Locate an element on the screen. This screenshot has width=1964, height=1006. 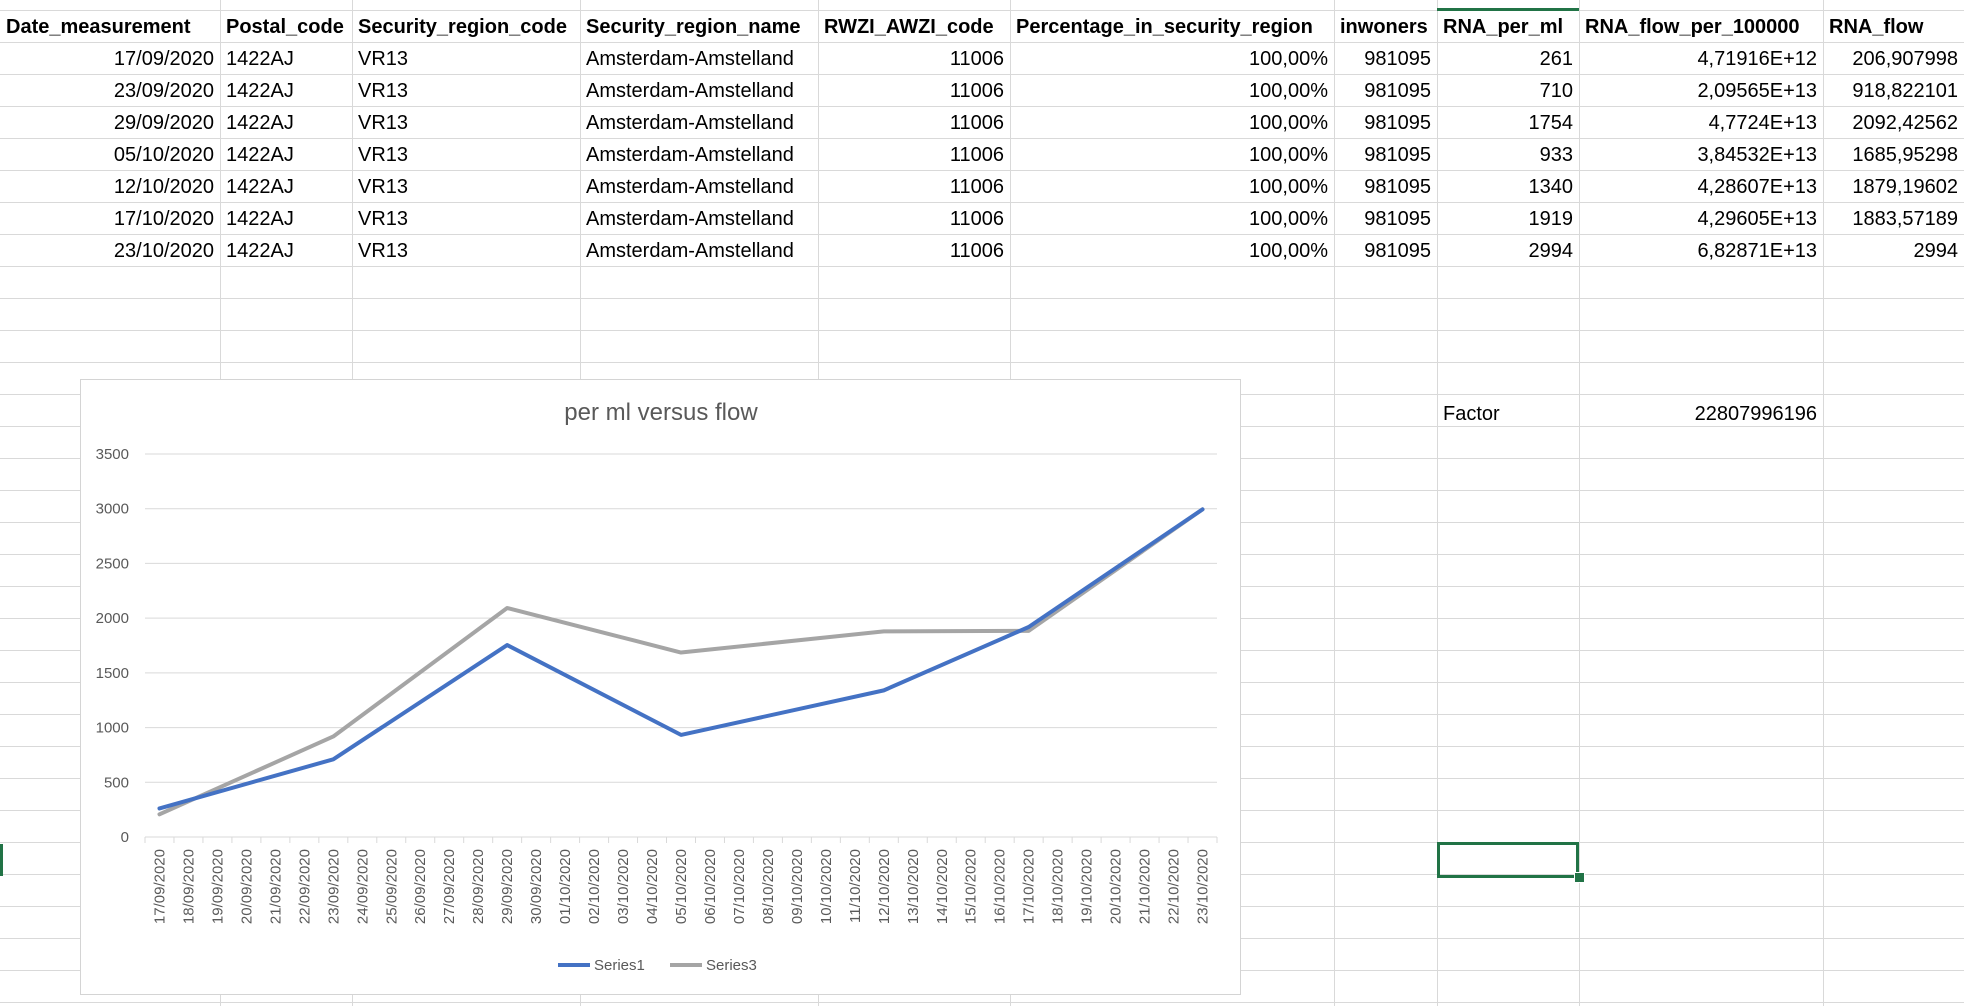
data-cell: 710 is located at coordinates (1556, 91).